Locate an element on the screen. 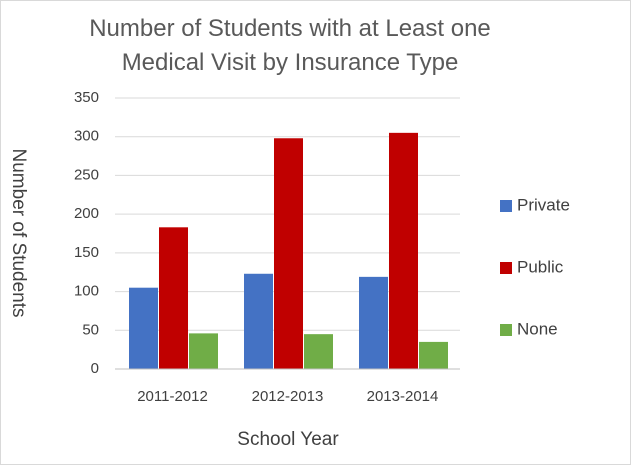  x-tick-label: 2013-2014 is located at coordinates (403, 396).